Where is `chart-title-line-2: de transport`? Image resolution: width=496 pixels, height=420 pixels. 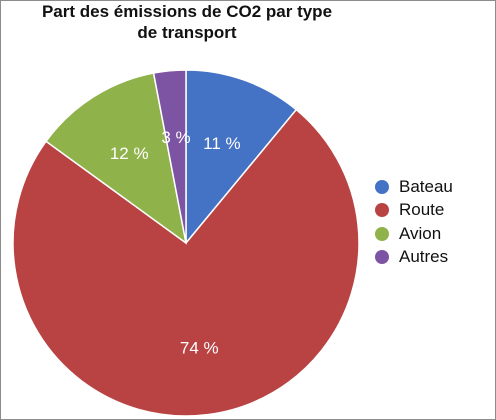
chart-title-line-2: de transport is located at coordinates (187, 32).